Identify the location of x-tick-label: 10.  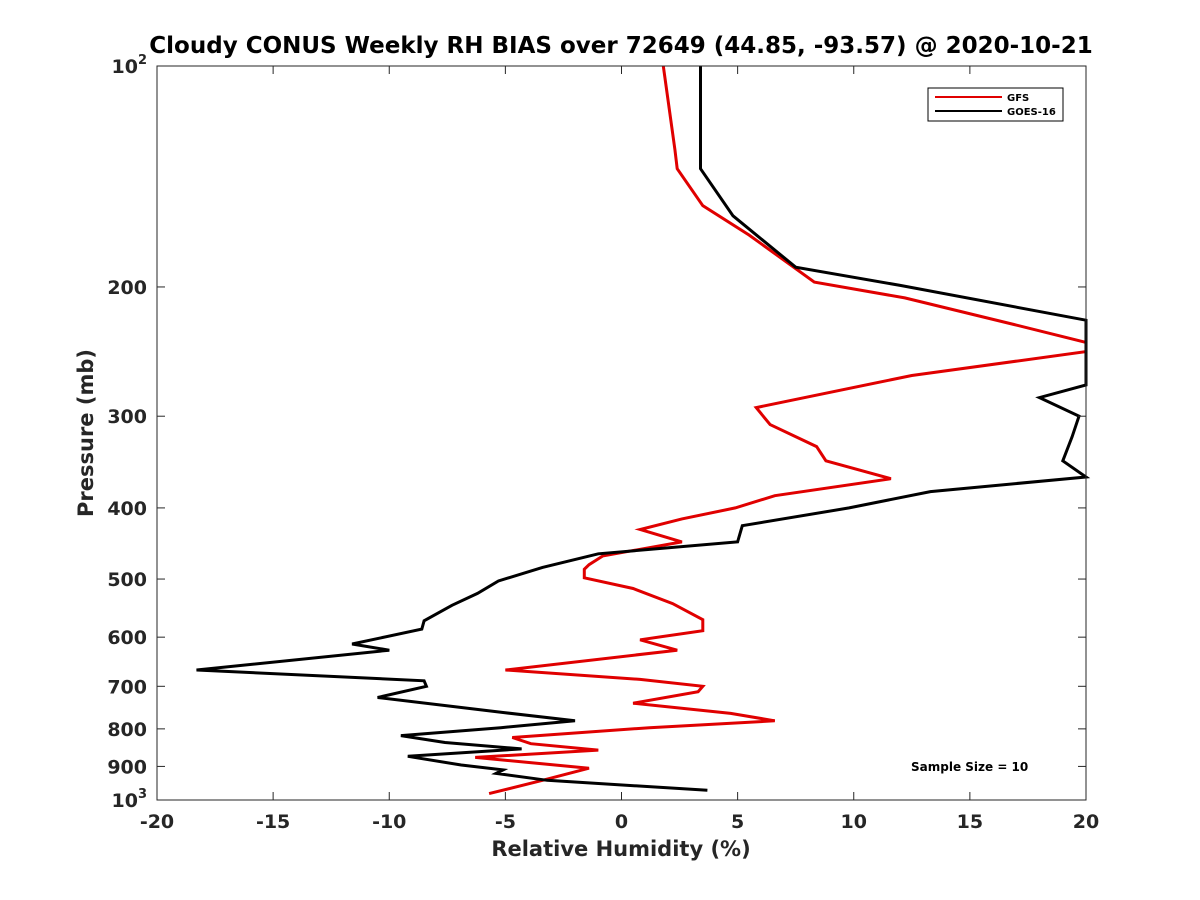
(854, 822).